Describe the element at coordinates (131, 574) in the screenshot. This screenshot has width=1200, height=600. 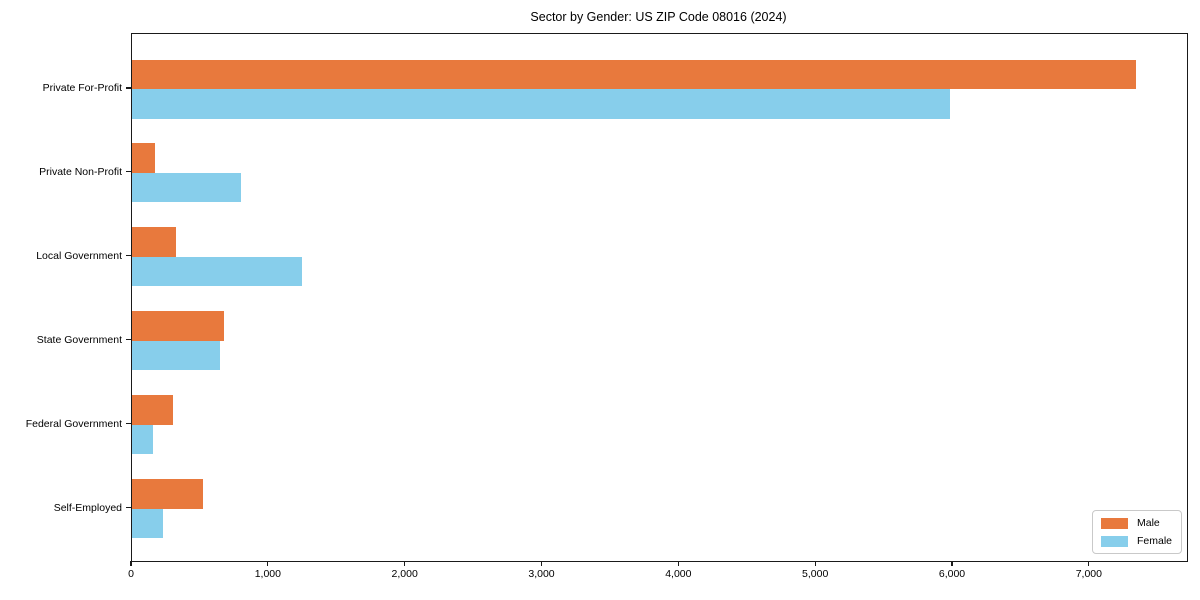
I see `x-tick-label: 0` at that location.